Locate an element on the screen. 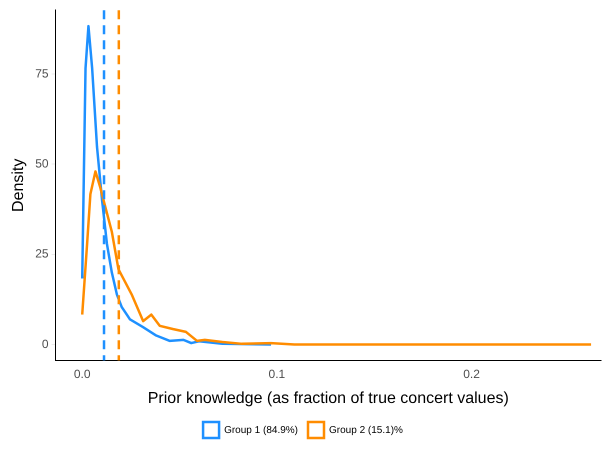 This screenshot has width=606, height=453. y-axis-title: Density is located at coordinates (19, 185).